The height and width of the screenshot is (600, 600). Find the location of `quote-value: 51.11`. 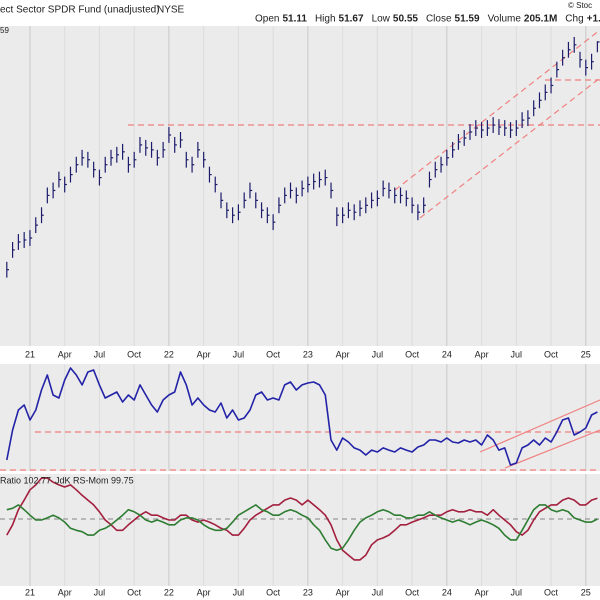

quote-value: 51.11 is located at coordinates (294, 19).